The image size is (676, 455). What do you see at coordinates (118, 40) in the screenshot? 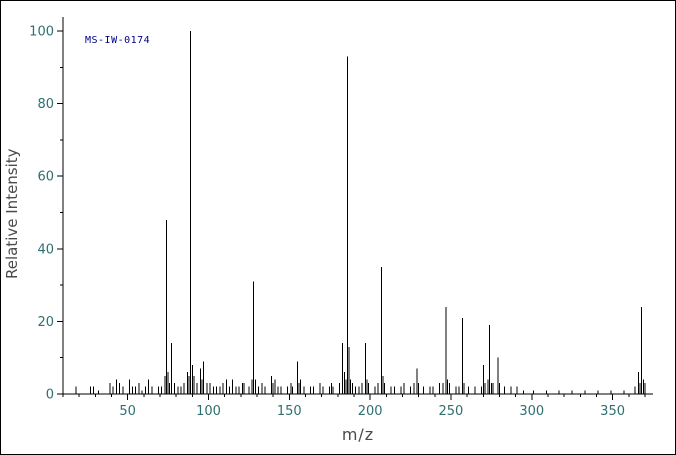
I see `spectrum-id-label: MS-IW-0174` at bounding box center [118, 40].